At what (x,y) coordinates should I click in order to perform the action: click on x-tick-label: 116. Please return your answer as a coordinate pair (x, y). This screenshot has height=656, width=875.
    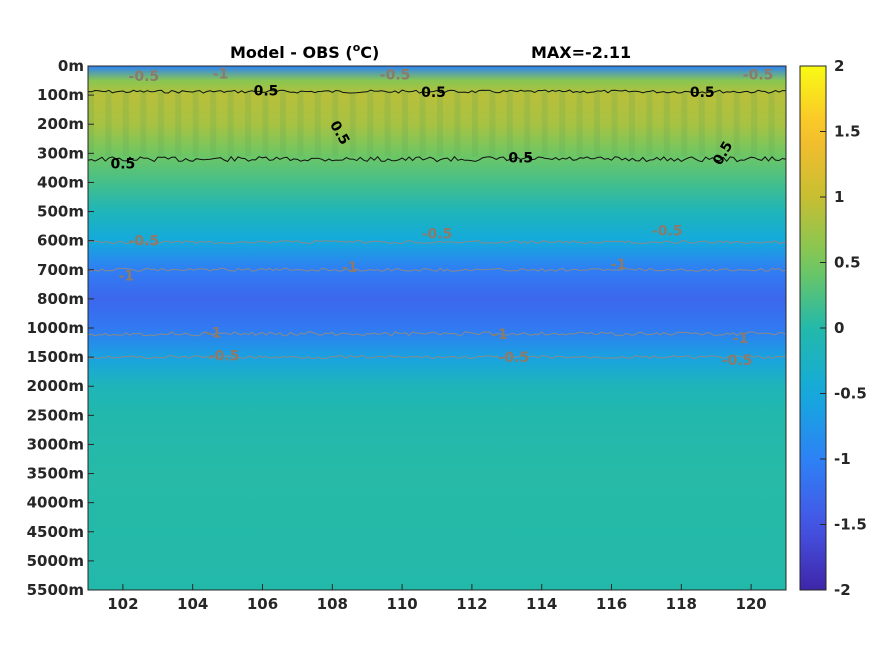
    Looking at the image, I should click on (611, 604).